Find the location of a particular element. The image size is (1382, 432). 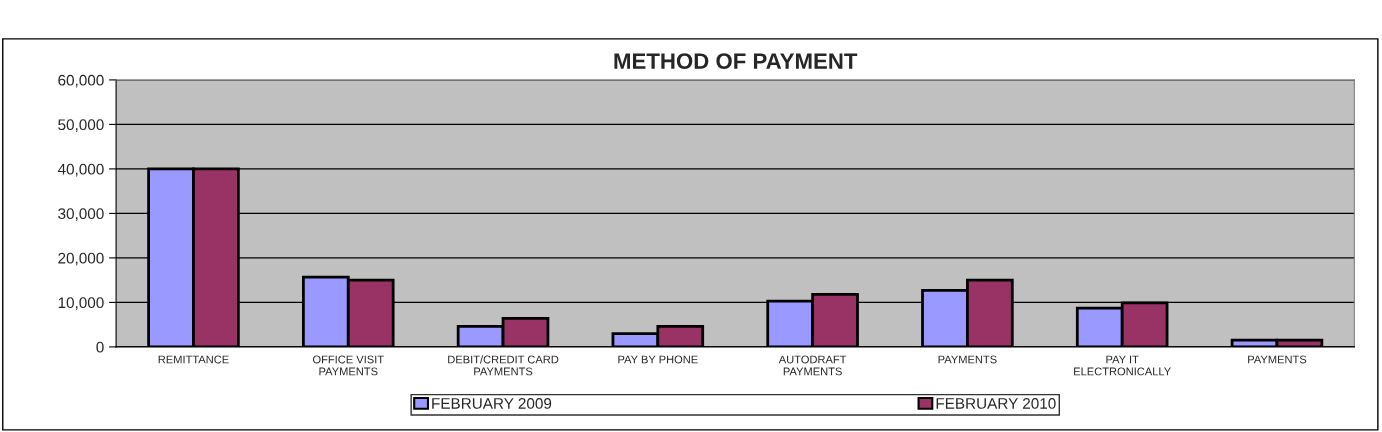

x-tick-label: PAY BY PHONE is located at coordinates (658, 359).